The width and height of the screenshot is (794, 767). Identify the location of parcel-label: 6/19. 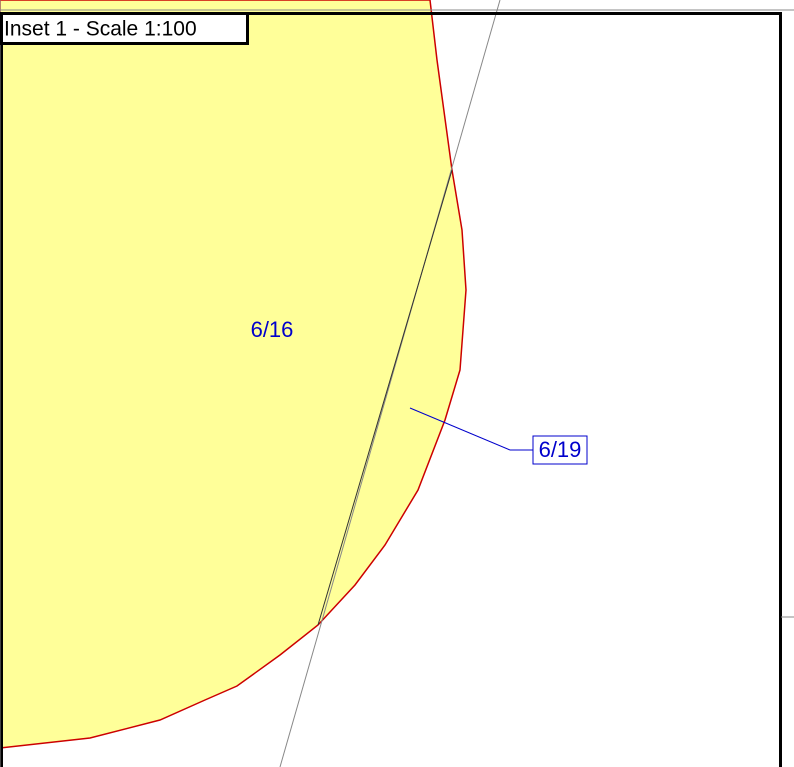
(560, 449).